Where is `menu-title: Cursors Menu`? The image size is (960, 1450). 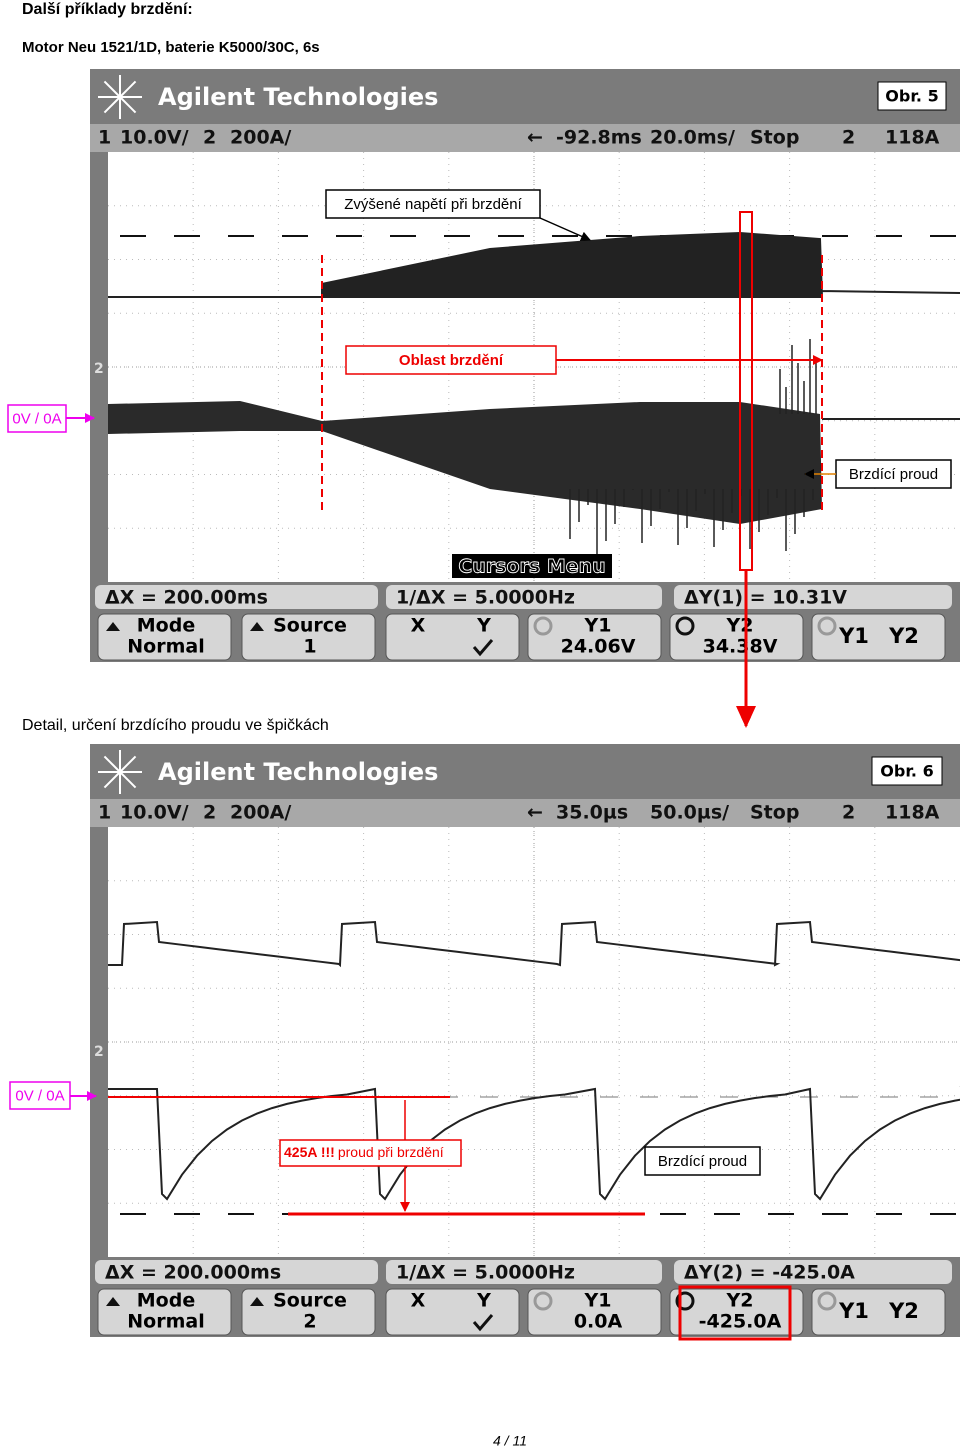
menu-title: Cursors Menu is located at coordinates (531, 567).